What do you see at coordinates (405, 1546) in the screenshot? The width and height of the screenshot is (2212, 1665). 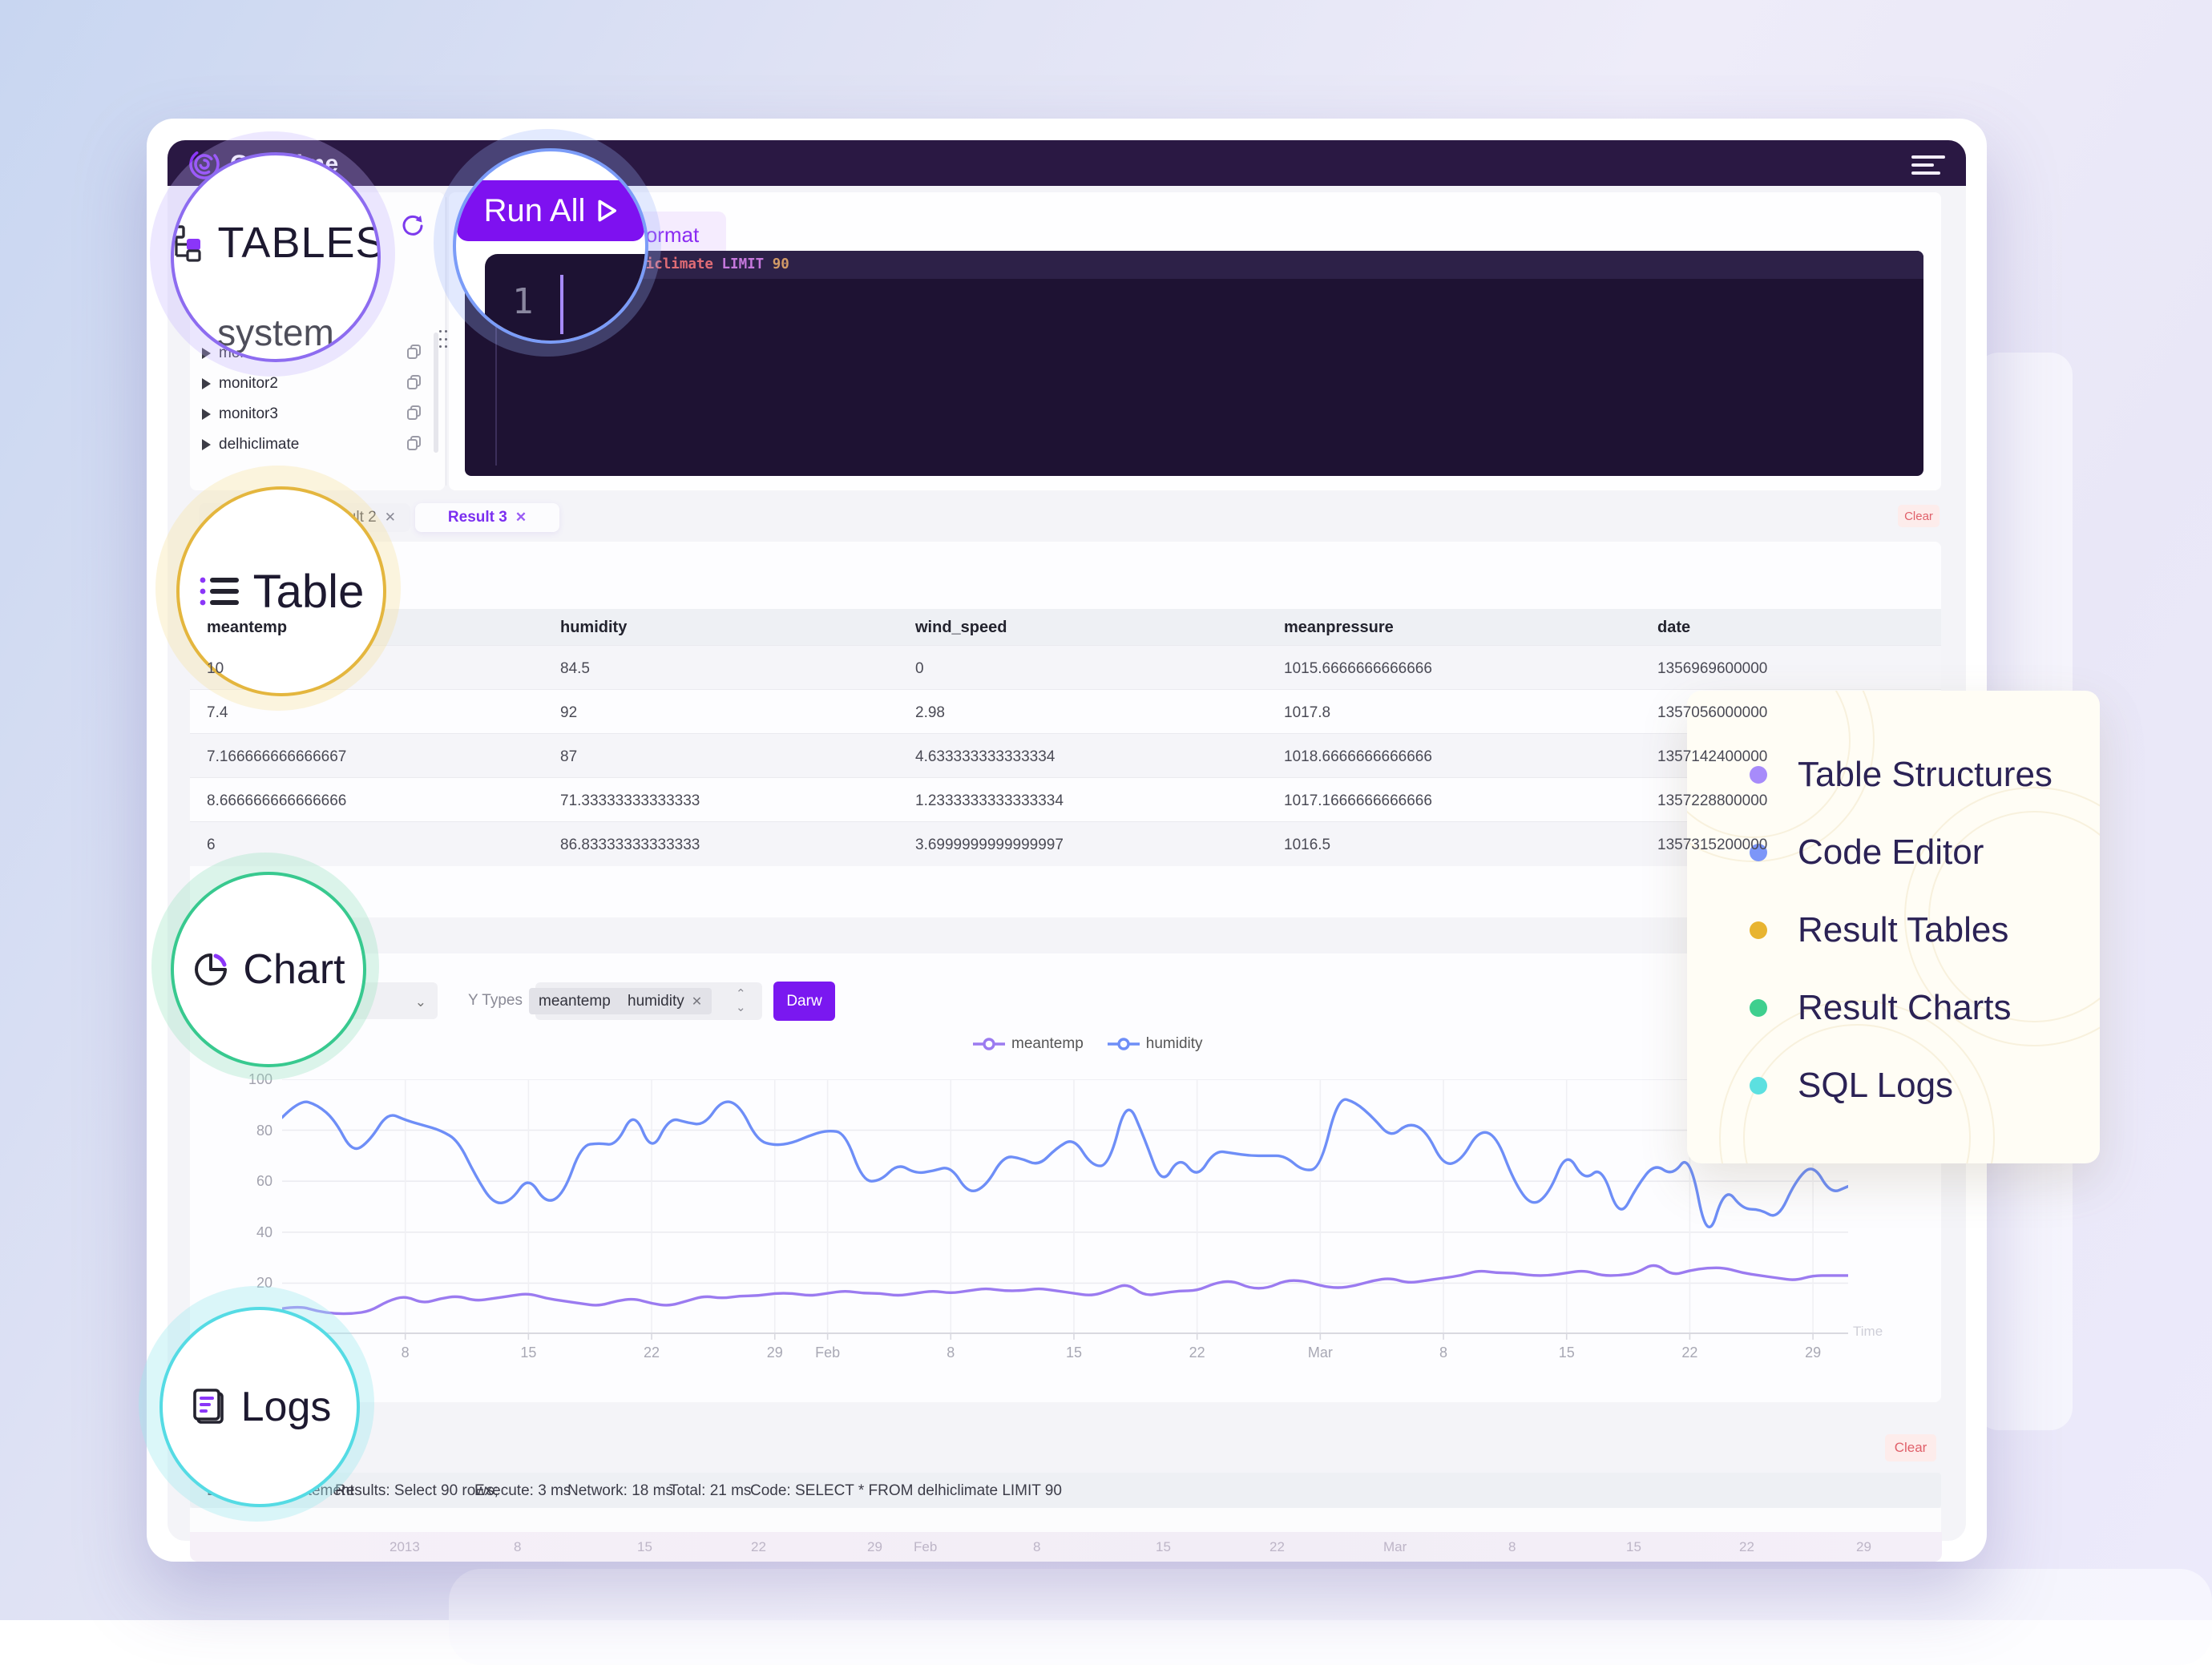 I see `ghost-axis-label: 2013` at bounding box center [405, 1546].